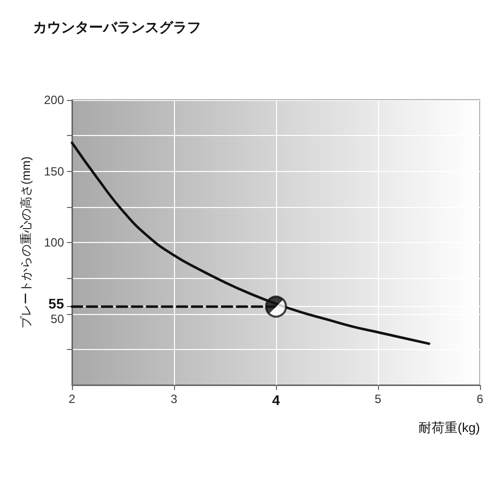 The height and width of the screenshot is (500, 500). Describe the element at coordinates (174, 399) in the screenshot. I see `x-tick-label: 3` at that location.